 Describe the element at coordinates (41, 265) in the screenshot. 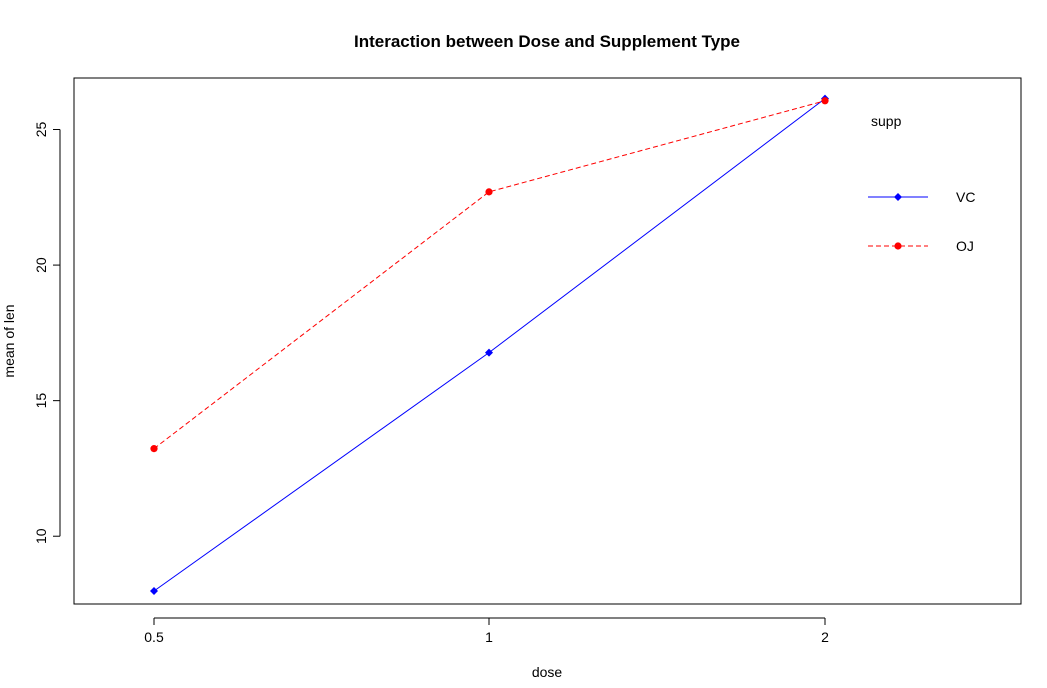

I see `y-tick-label: 20` at that location.